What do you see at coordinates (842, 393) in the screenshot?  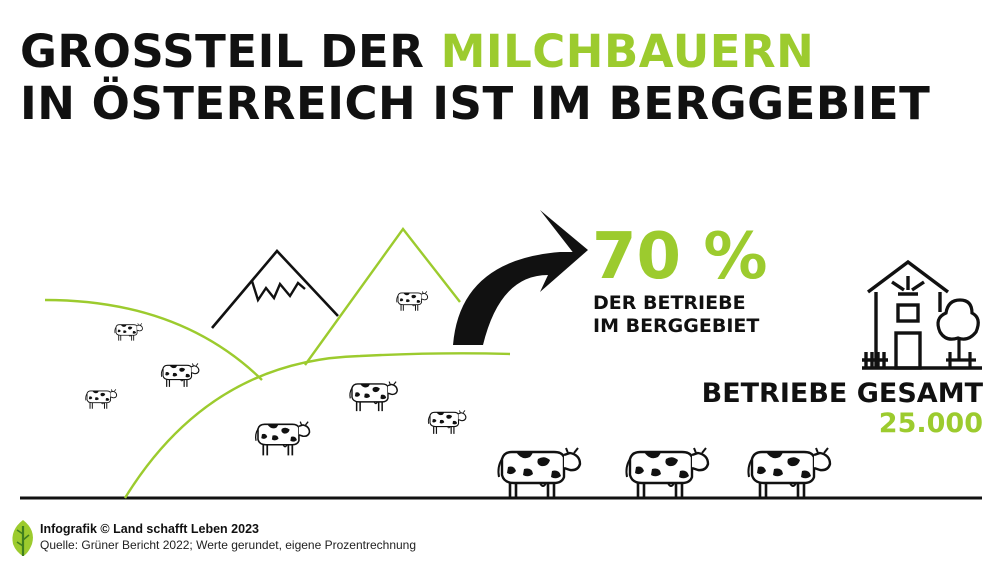 I see `total-label: BETRIEBE GESAMT` at bounding box center [842, 393].